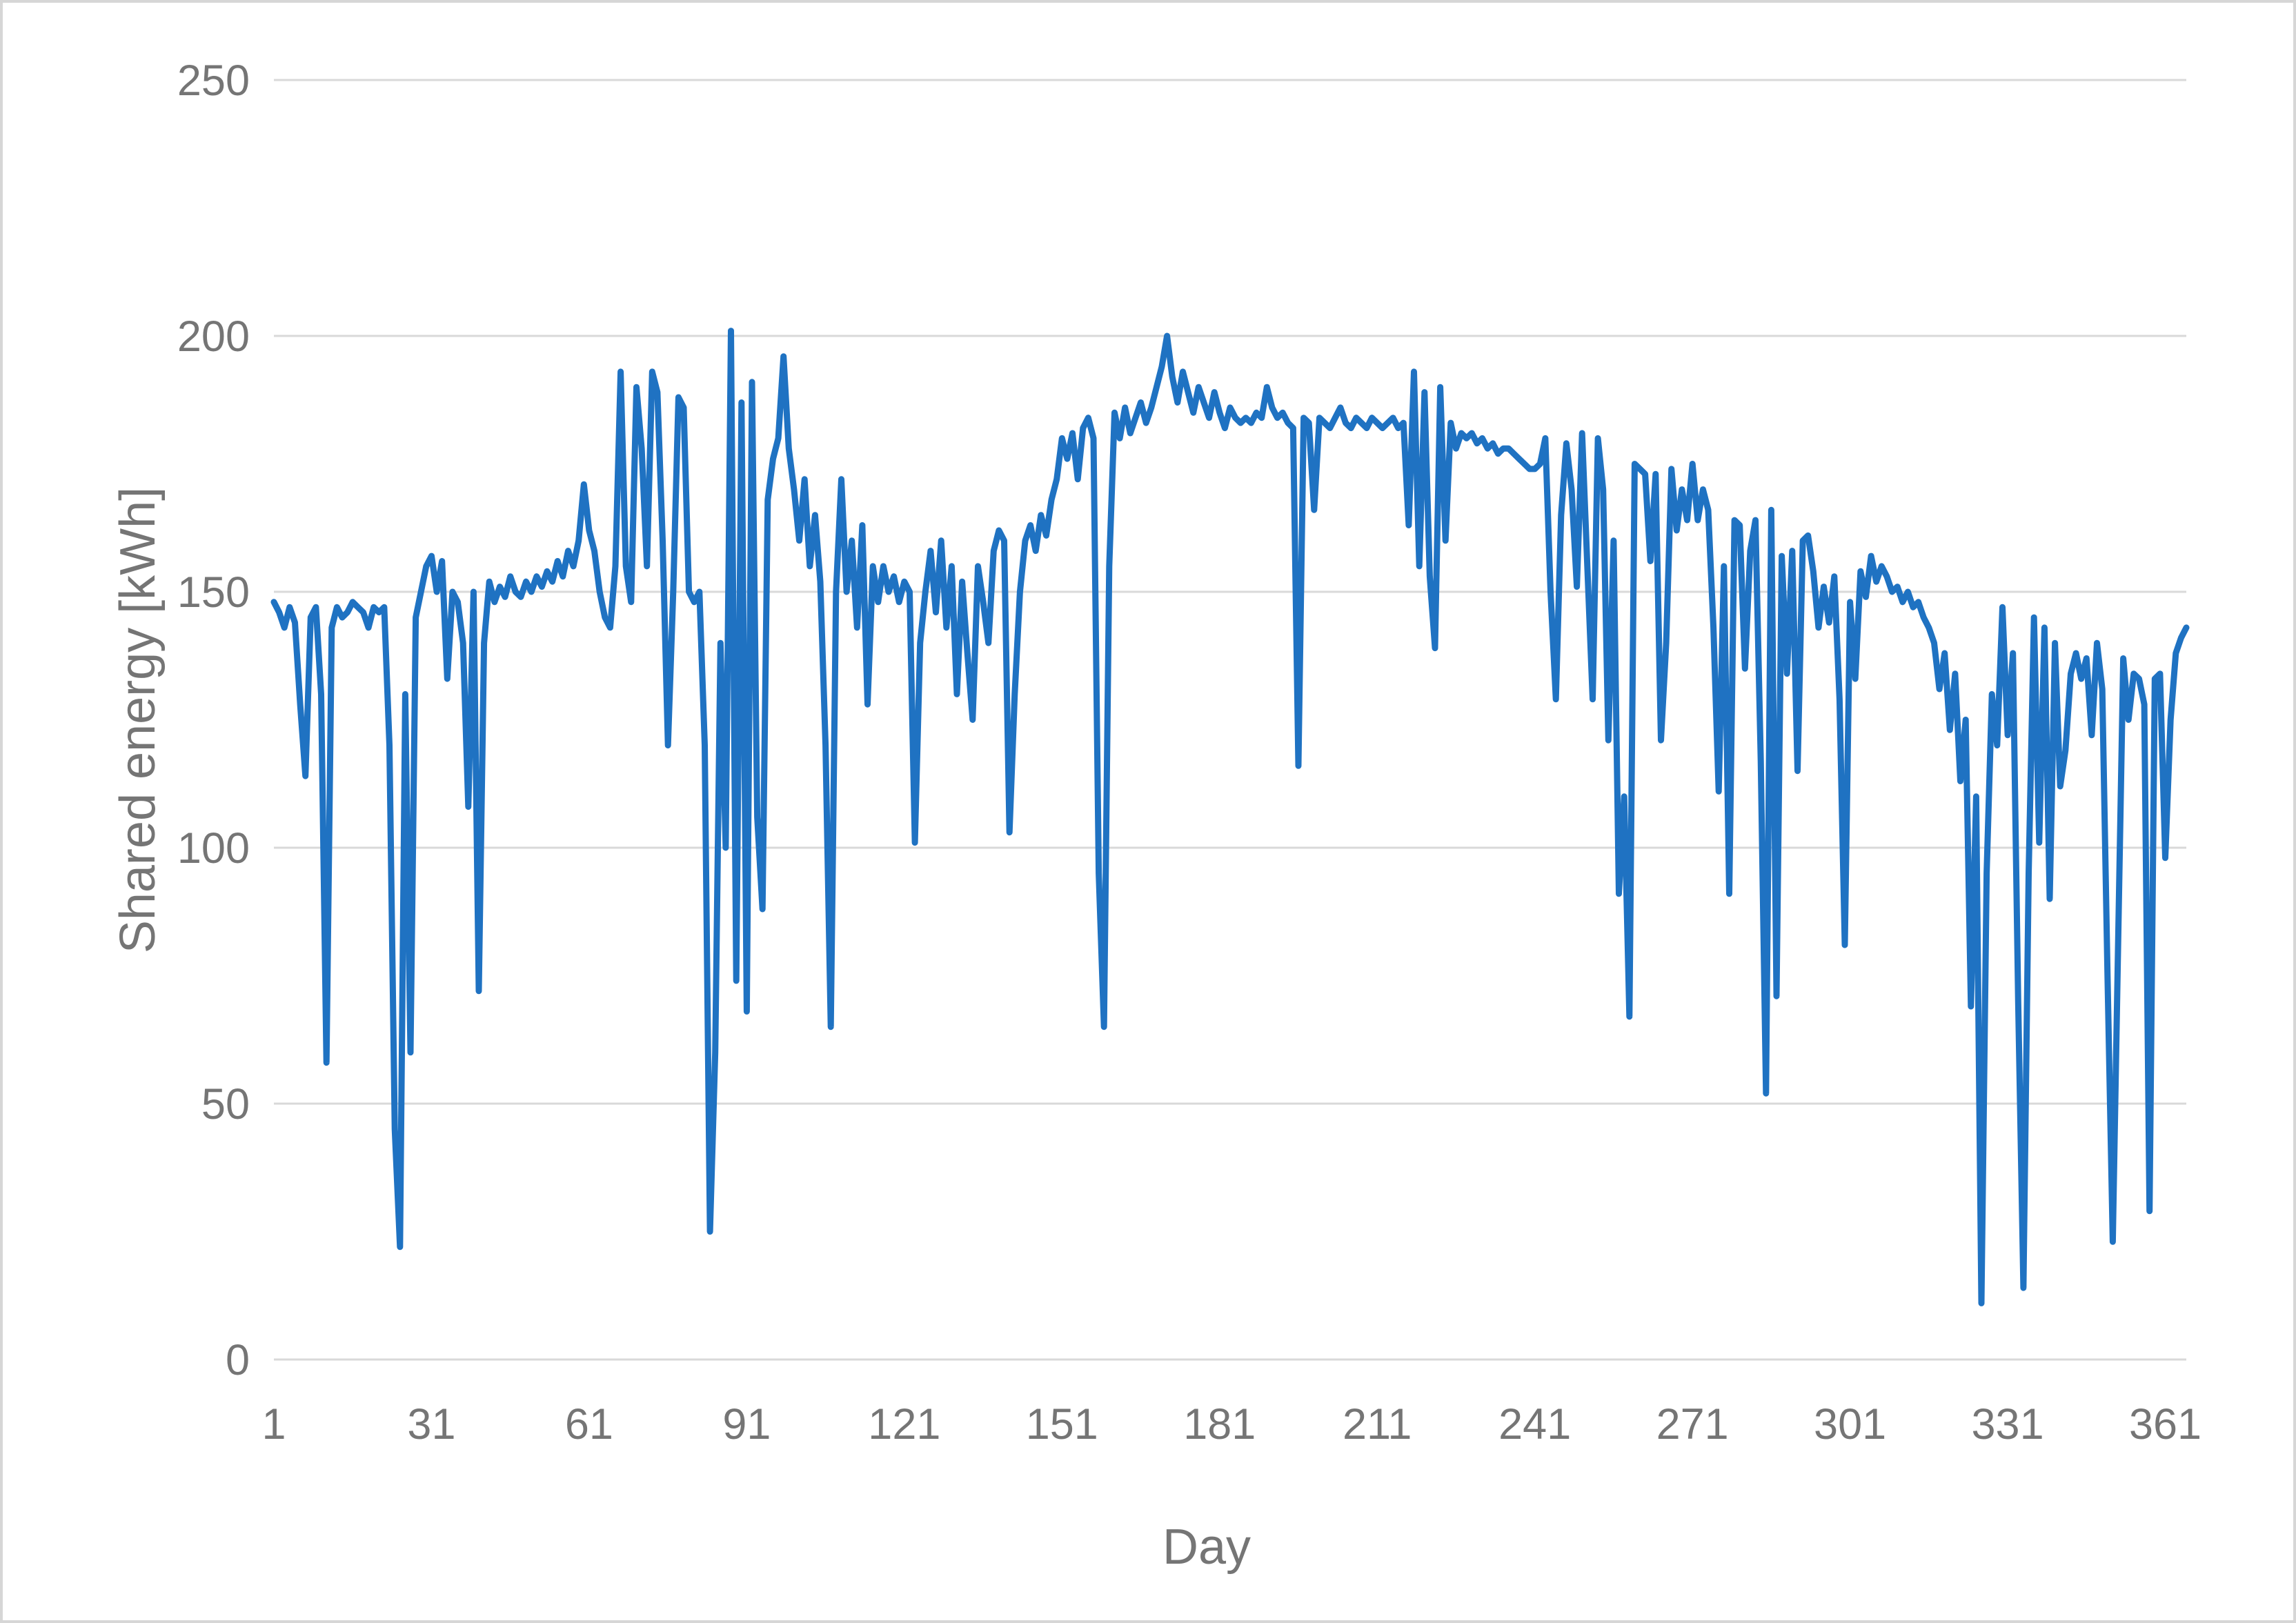  What do you see at coordinates (138, 720) in the screenshot?
I see `y-axis-title: Shared energy [kWh]` at bounding box center [138, 720].